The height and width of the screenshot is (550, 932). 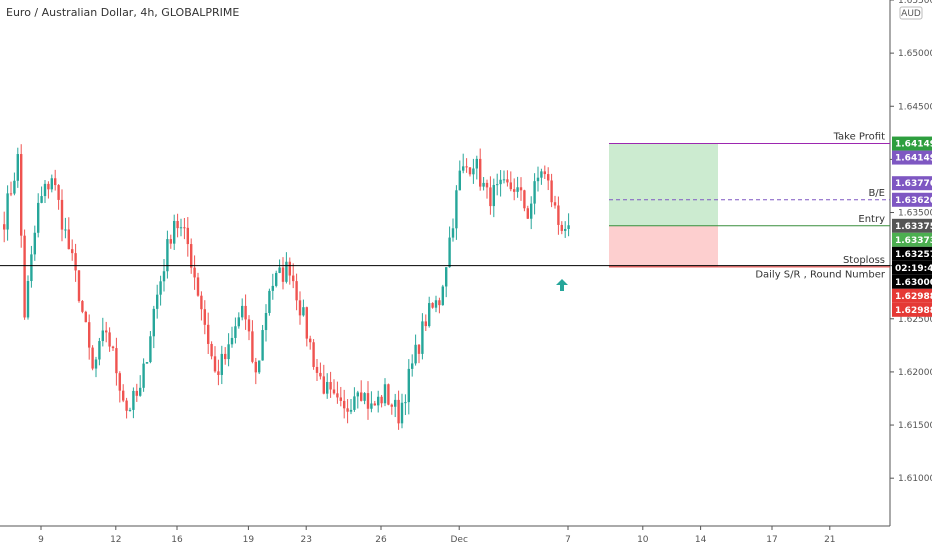 What do you see at coordinates (911, 14) in the screenshot?
I see `currency-label: AUD` at bounding box center [911, 14].